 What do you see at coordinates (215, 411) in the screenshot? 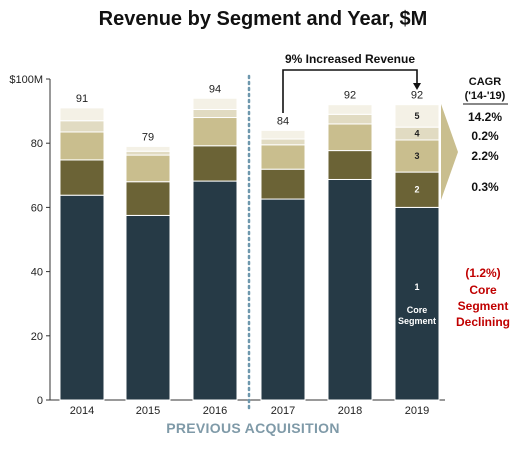
I see `x-tick-label: 2016` at bounding box center [215, 411].